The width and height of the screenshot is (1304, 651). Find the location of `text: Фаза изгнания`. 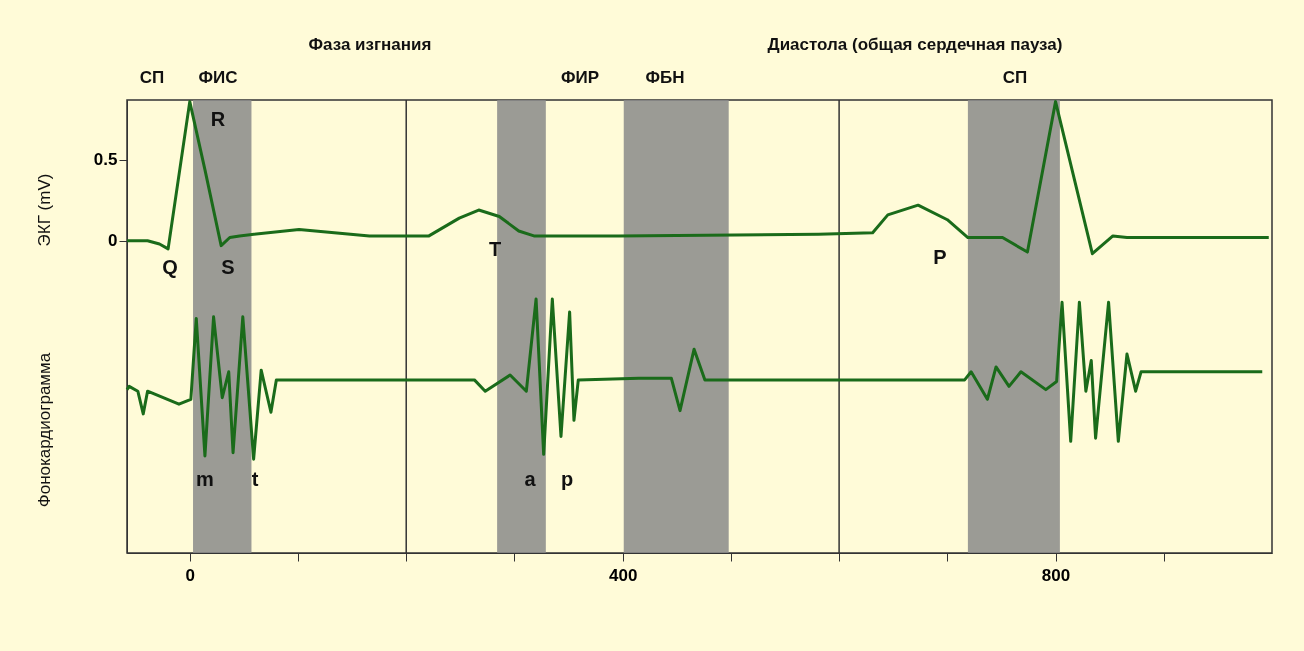

text: Фаза изгнания is located at coordinates (370, 44).